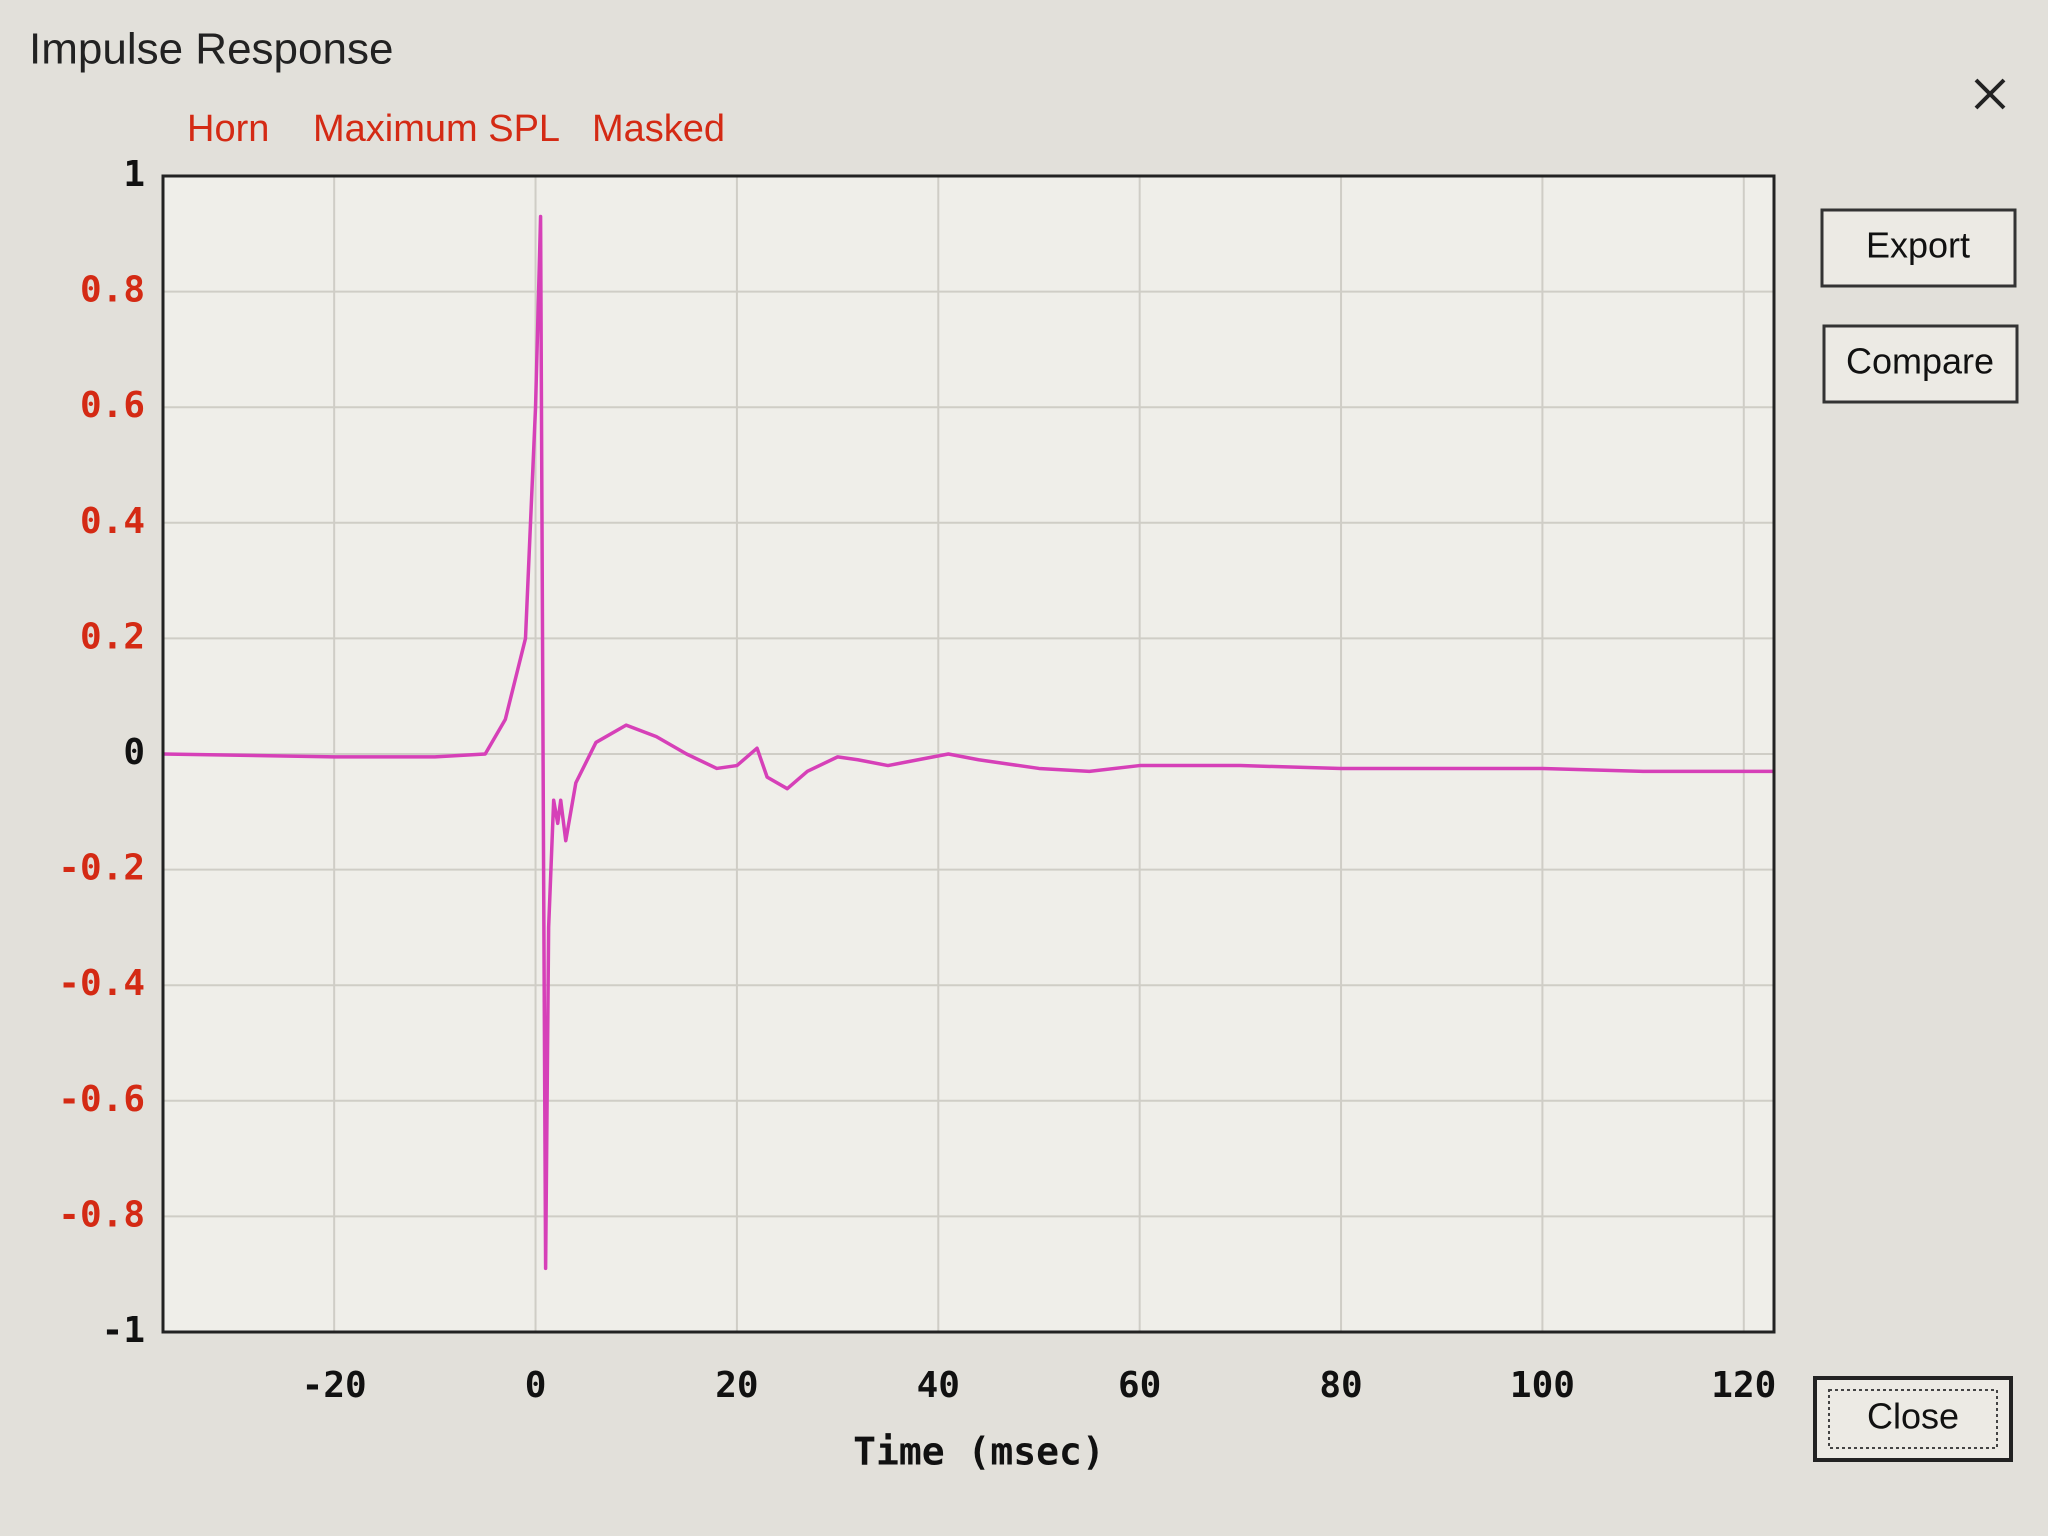 The width and height of the screenshot is (2048, 1536). Describe the element at coordinates (101, 1214) in the screenshot. I see `y-tick-label: -0.8` at that location.